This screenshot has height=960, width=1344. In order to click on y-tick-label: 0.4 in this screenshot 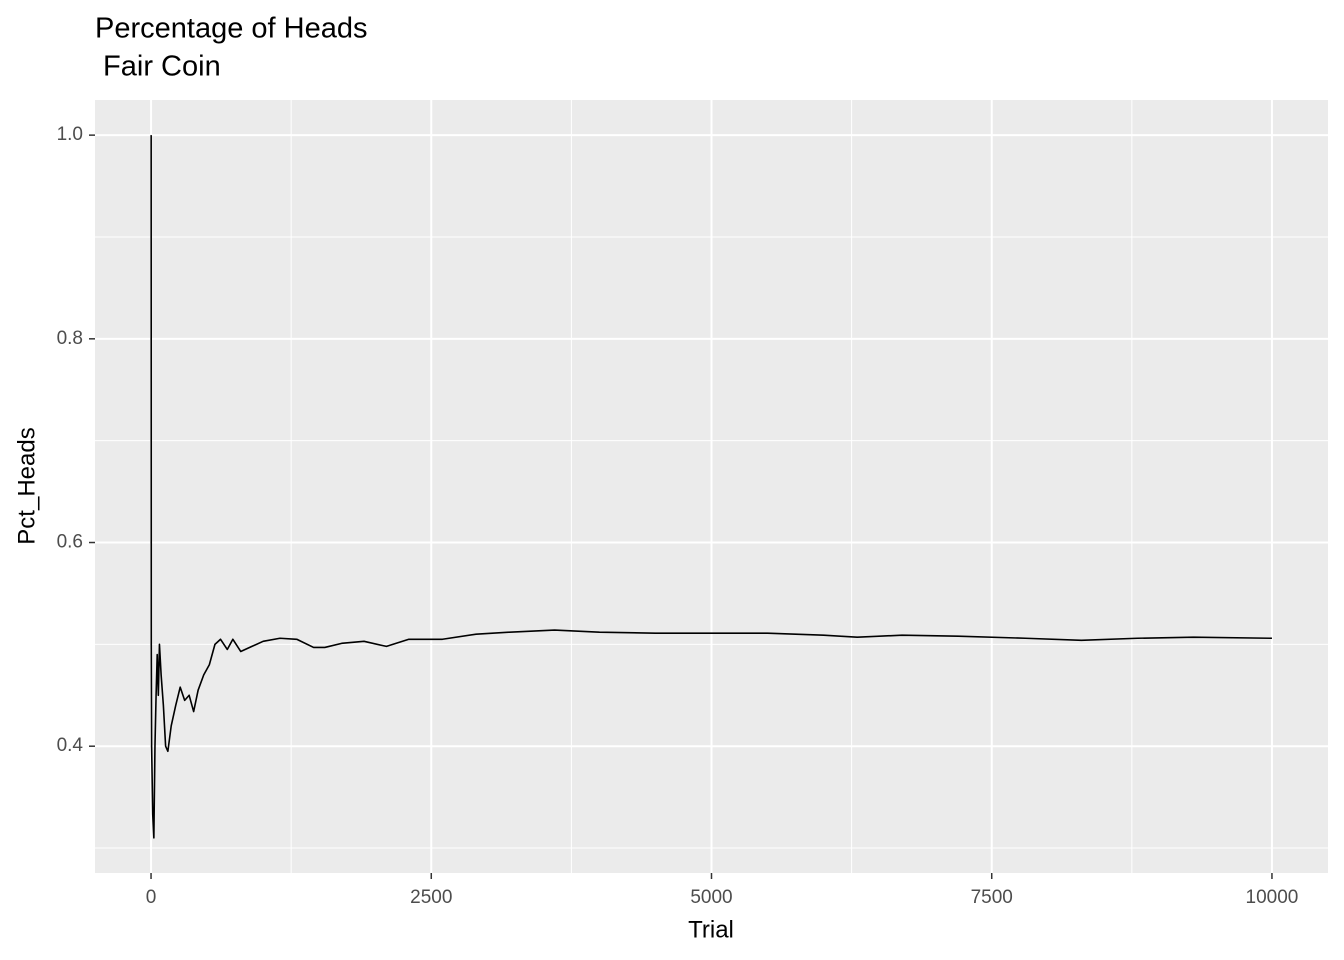, I will do `click(70, 745)`.